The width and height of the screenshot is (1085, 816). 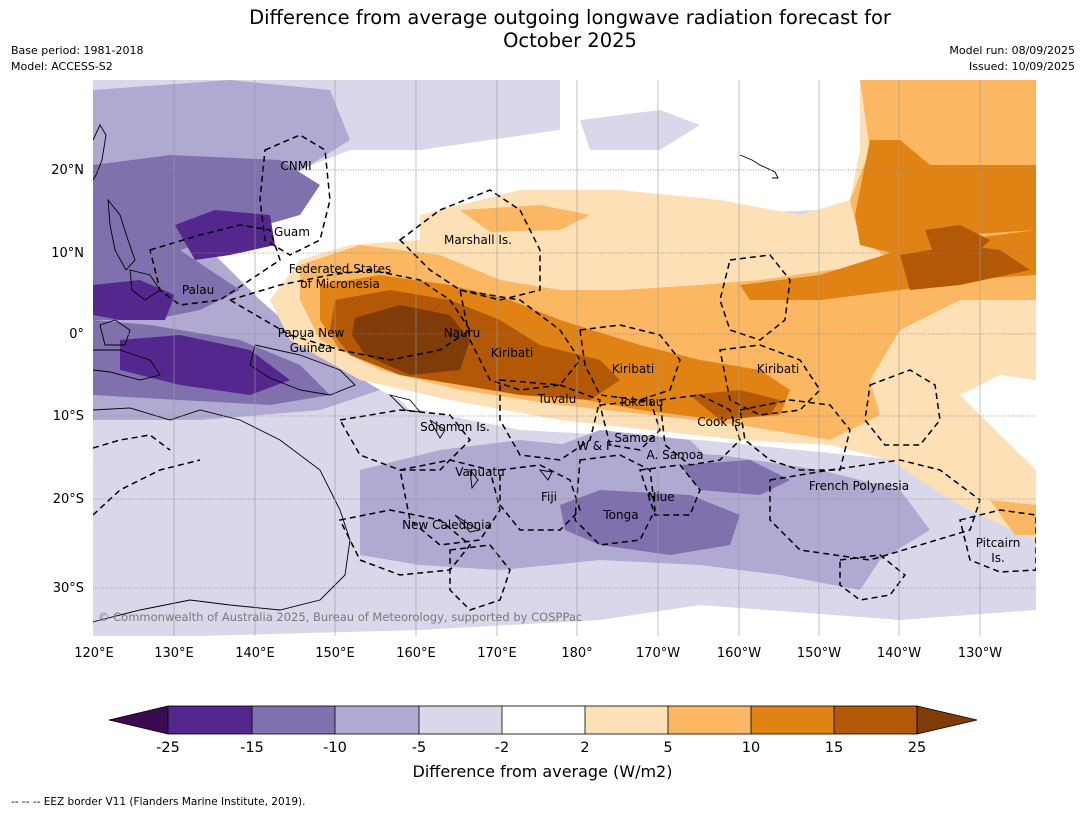 What do you see at coordinates (311, 348) in the screenshot?
I see `label-png-2: Guinea` at bounding box center [311, 348].